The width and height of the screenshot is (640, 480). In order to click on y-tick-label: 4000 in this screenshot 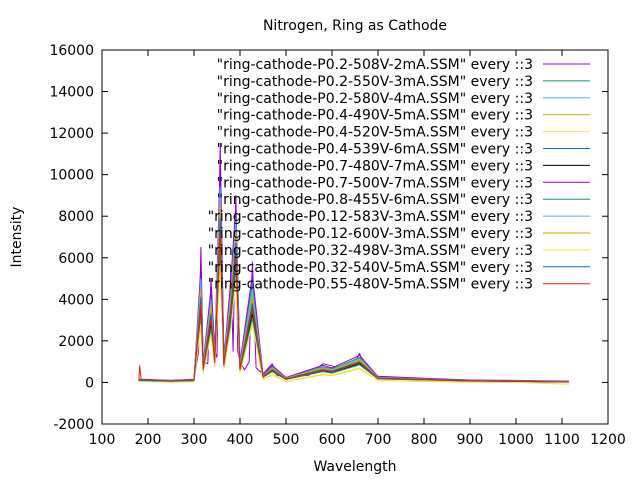, I will do `click(76, 300)`.